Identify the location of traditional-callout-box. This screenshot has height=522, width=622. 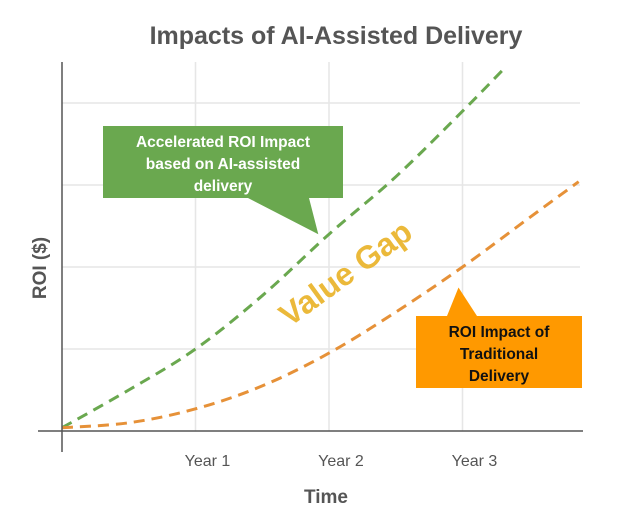
(499, 337).